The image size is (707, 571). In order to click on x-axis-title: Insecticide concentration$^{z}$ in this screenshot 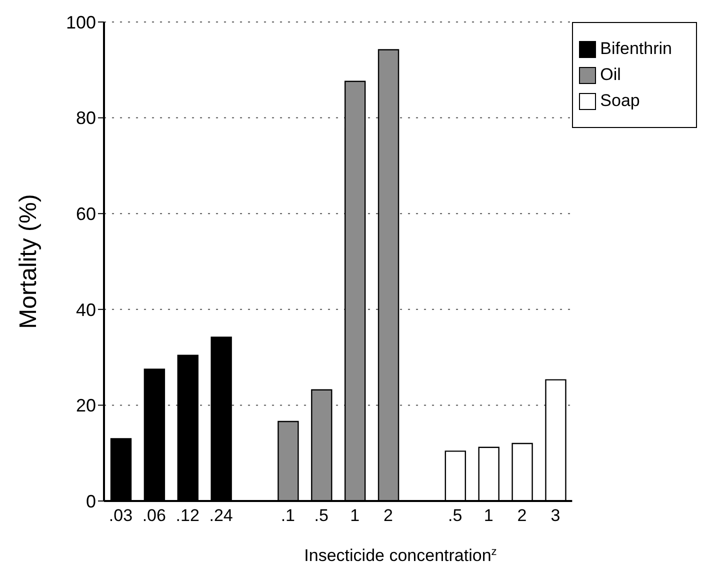, I will do `click(400, 555)`.